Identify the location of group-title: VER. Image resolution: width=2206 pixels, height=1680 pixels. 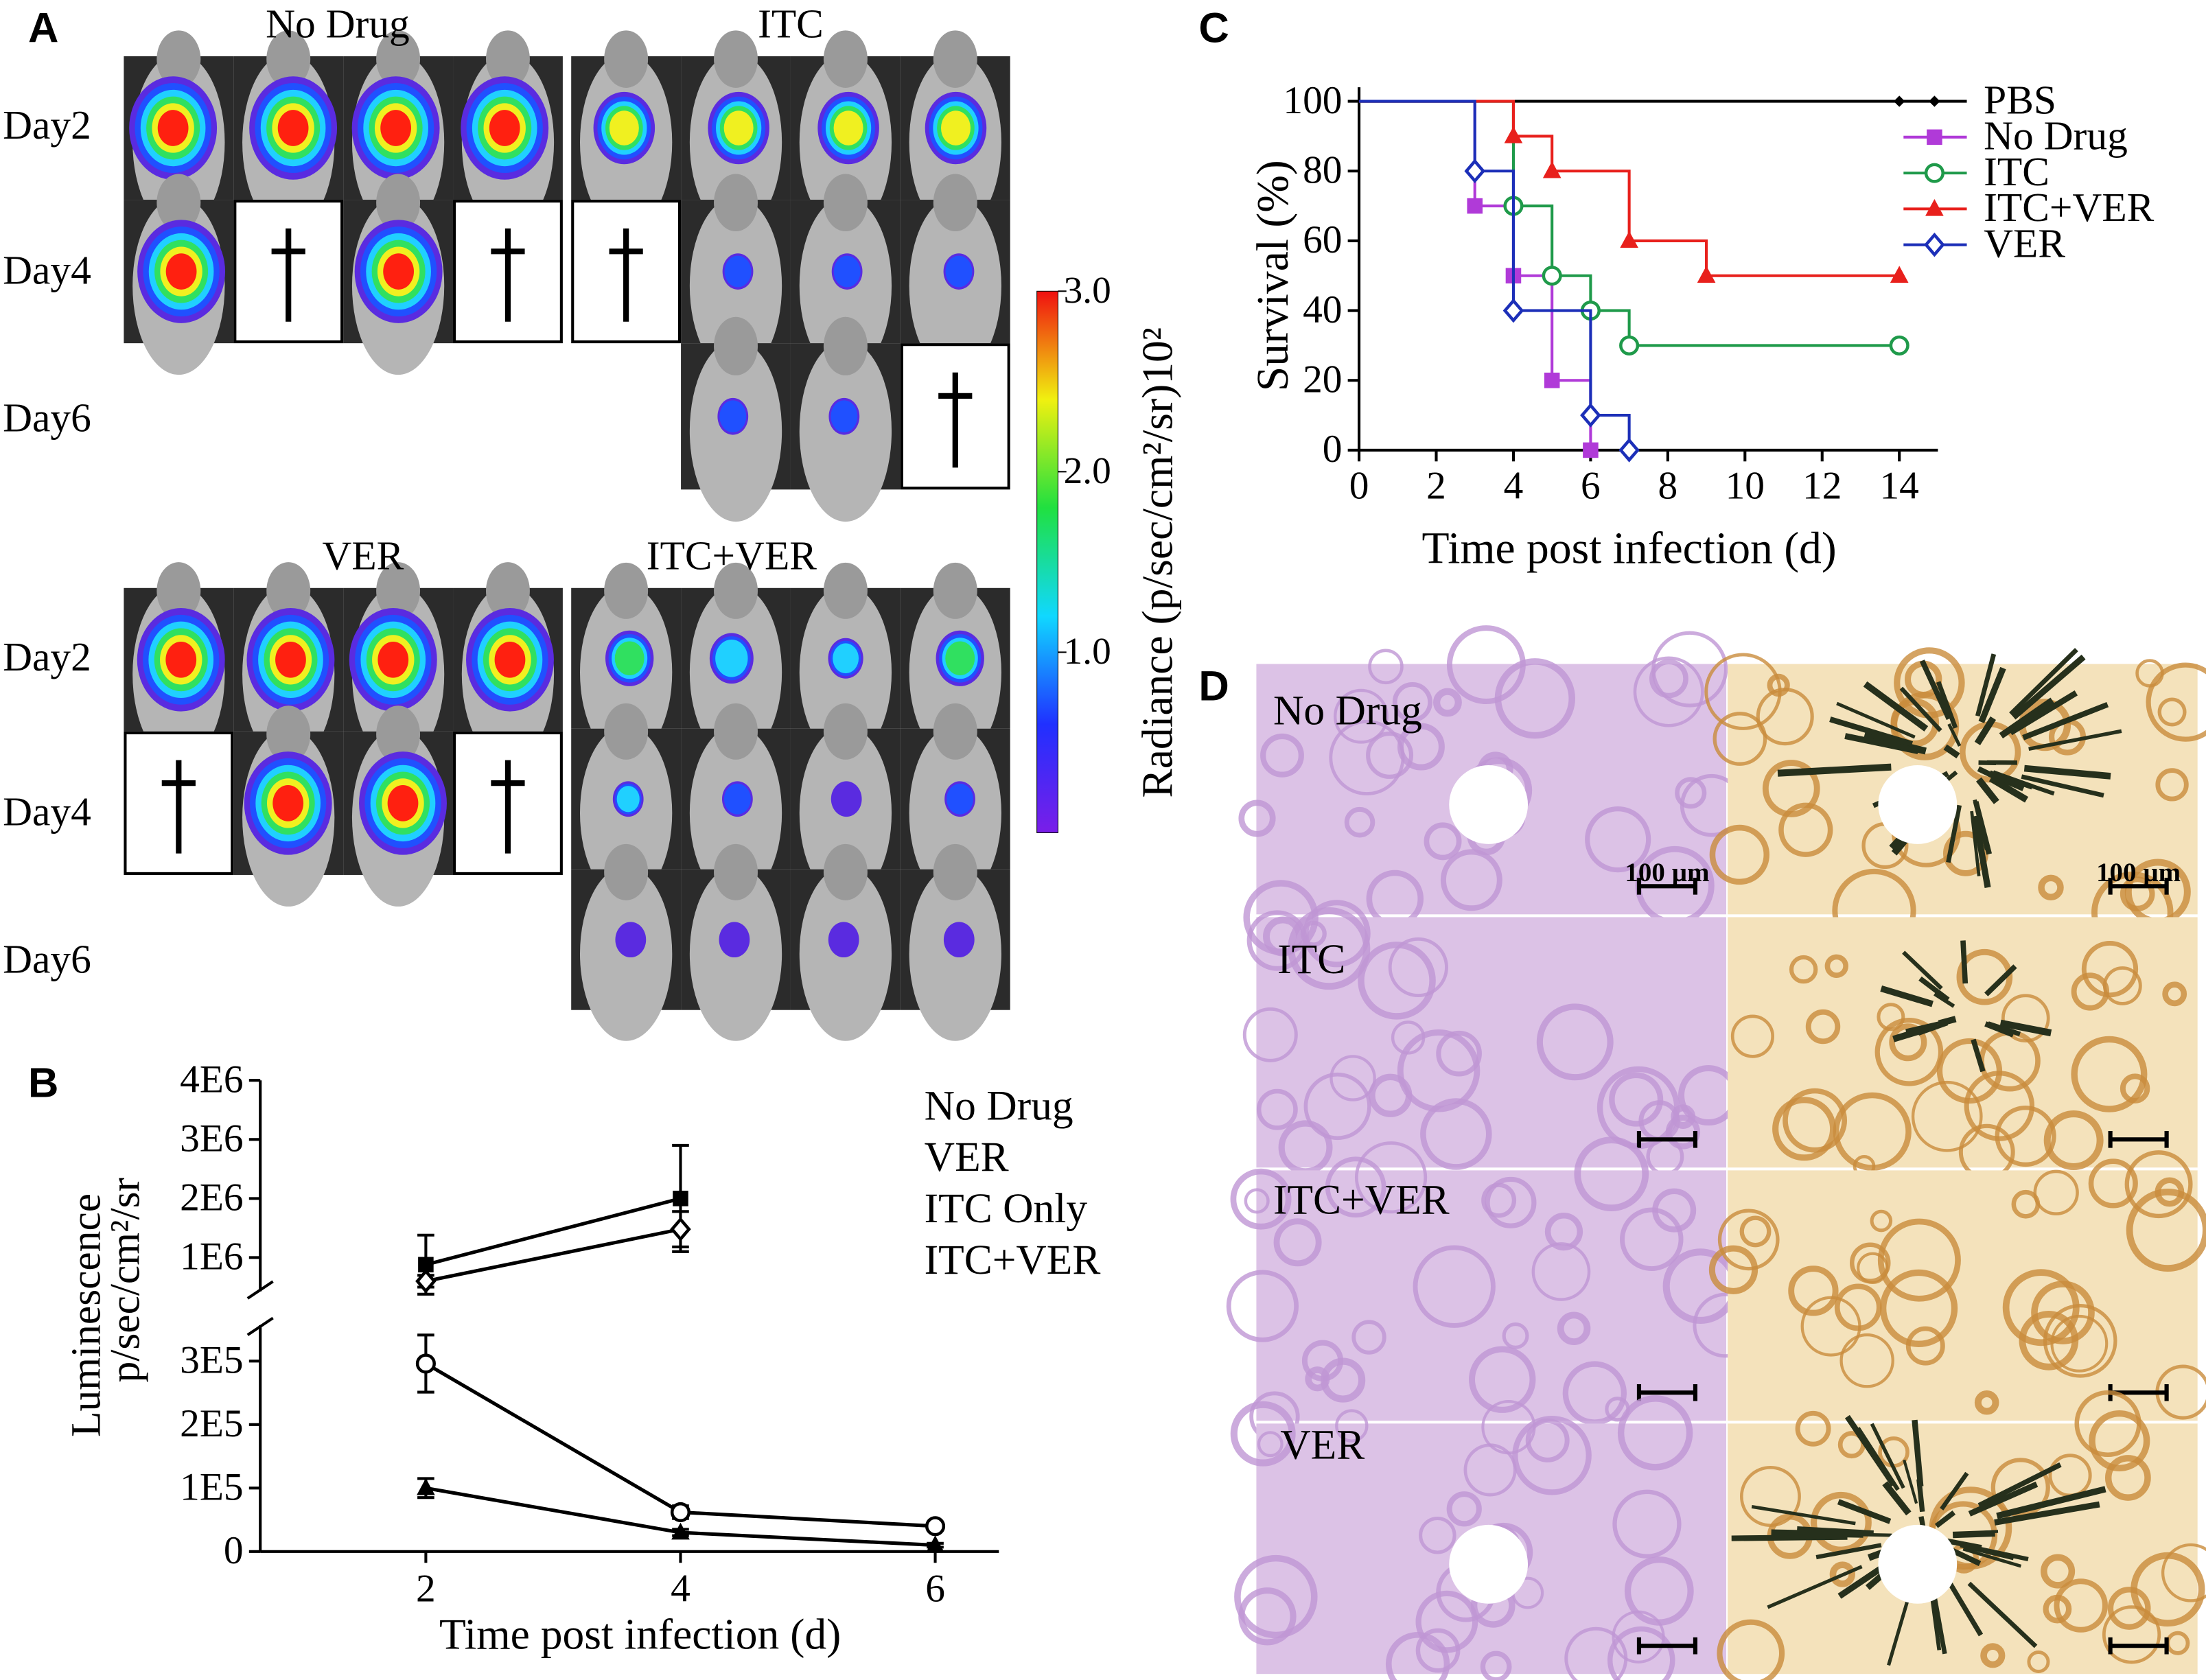
(363, 555).